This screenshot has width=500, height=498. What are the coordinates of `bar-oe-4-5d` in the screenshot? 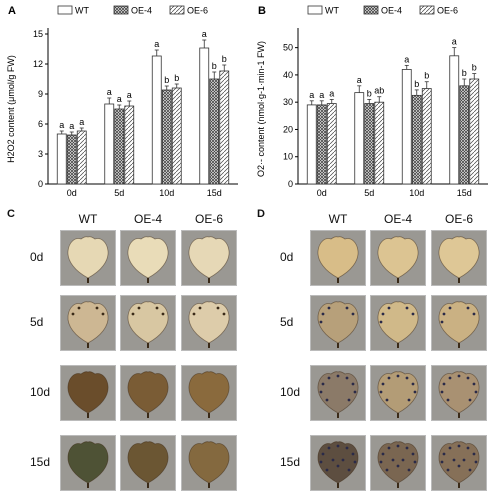 It's located at (369, 144).